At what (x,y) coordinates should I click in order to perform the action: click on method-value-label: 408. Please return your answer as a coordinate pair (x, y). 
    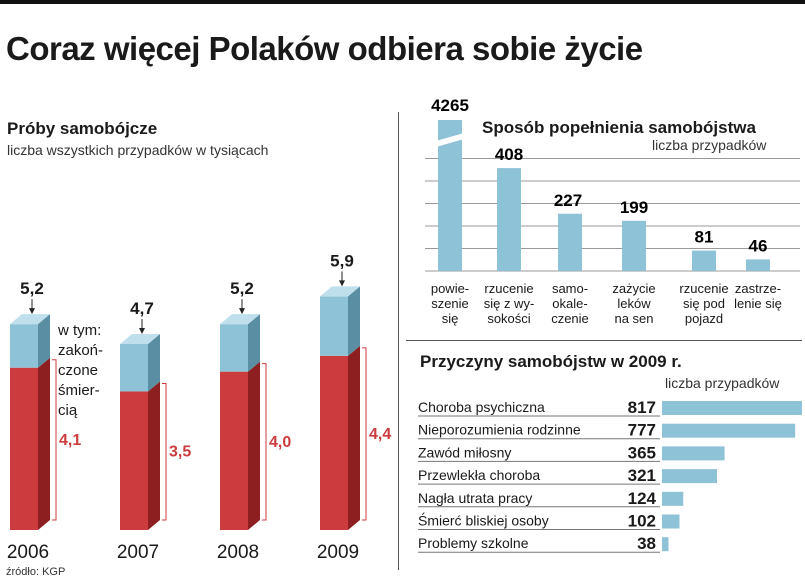
    Looking at the image, I should click on (509, 154).